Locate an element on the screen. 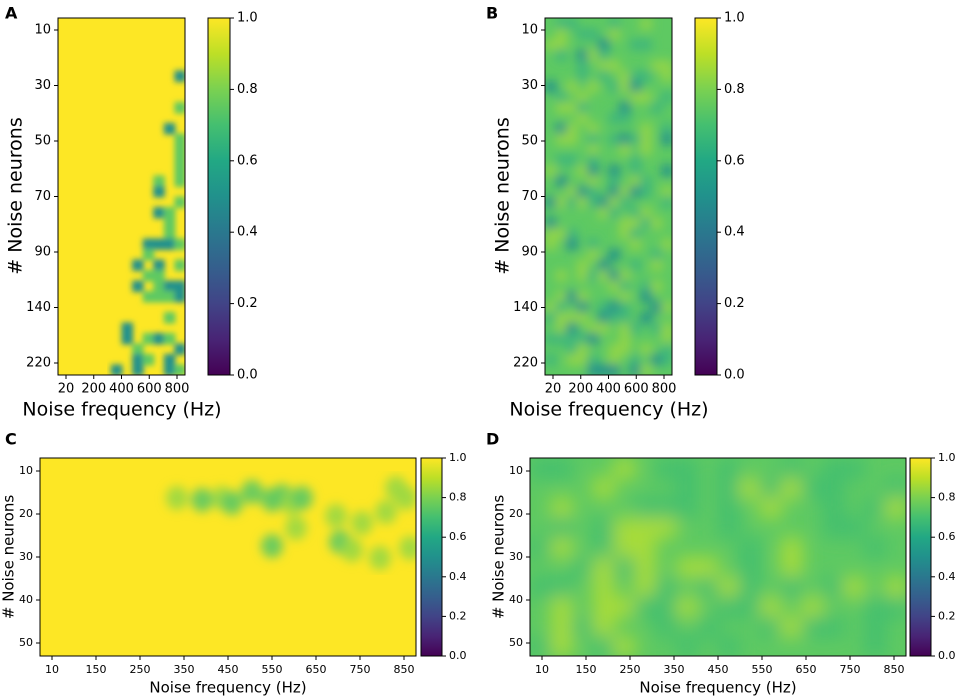  x-axis-label: Noise frequency (Hz) is located at coordinates (121, 410).